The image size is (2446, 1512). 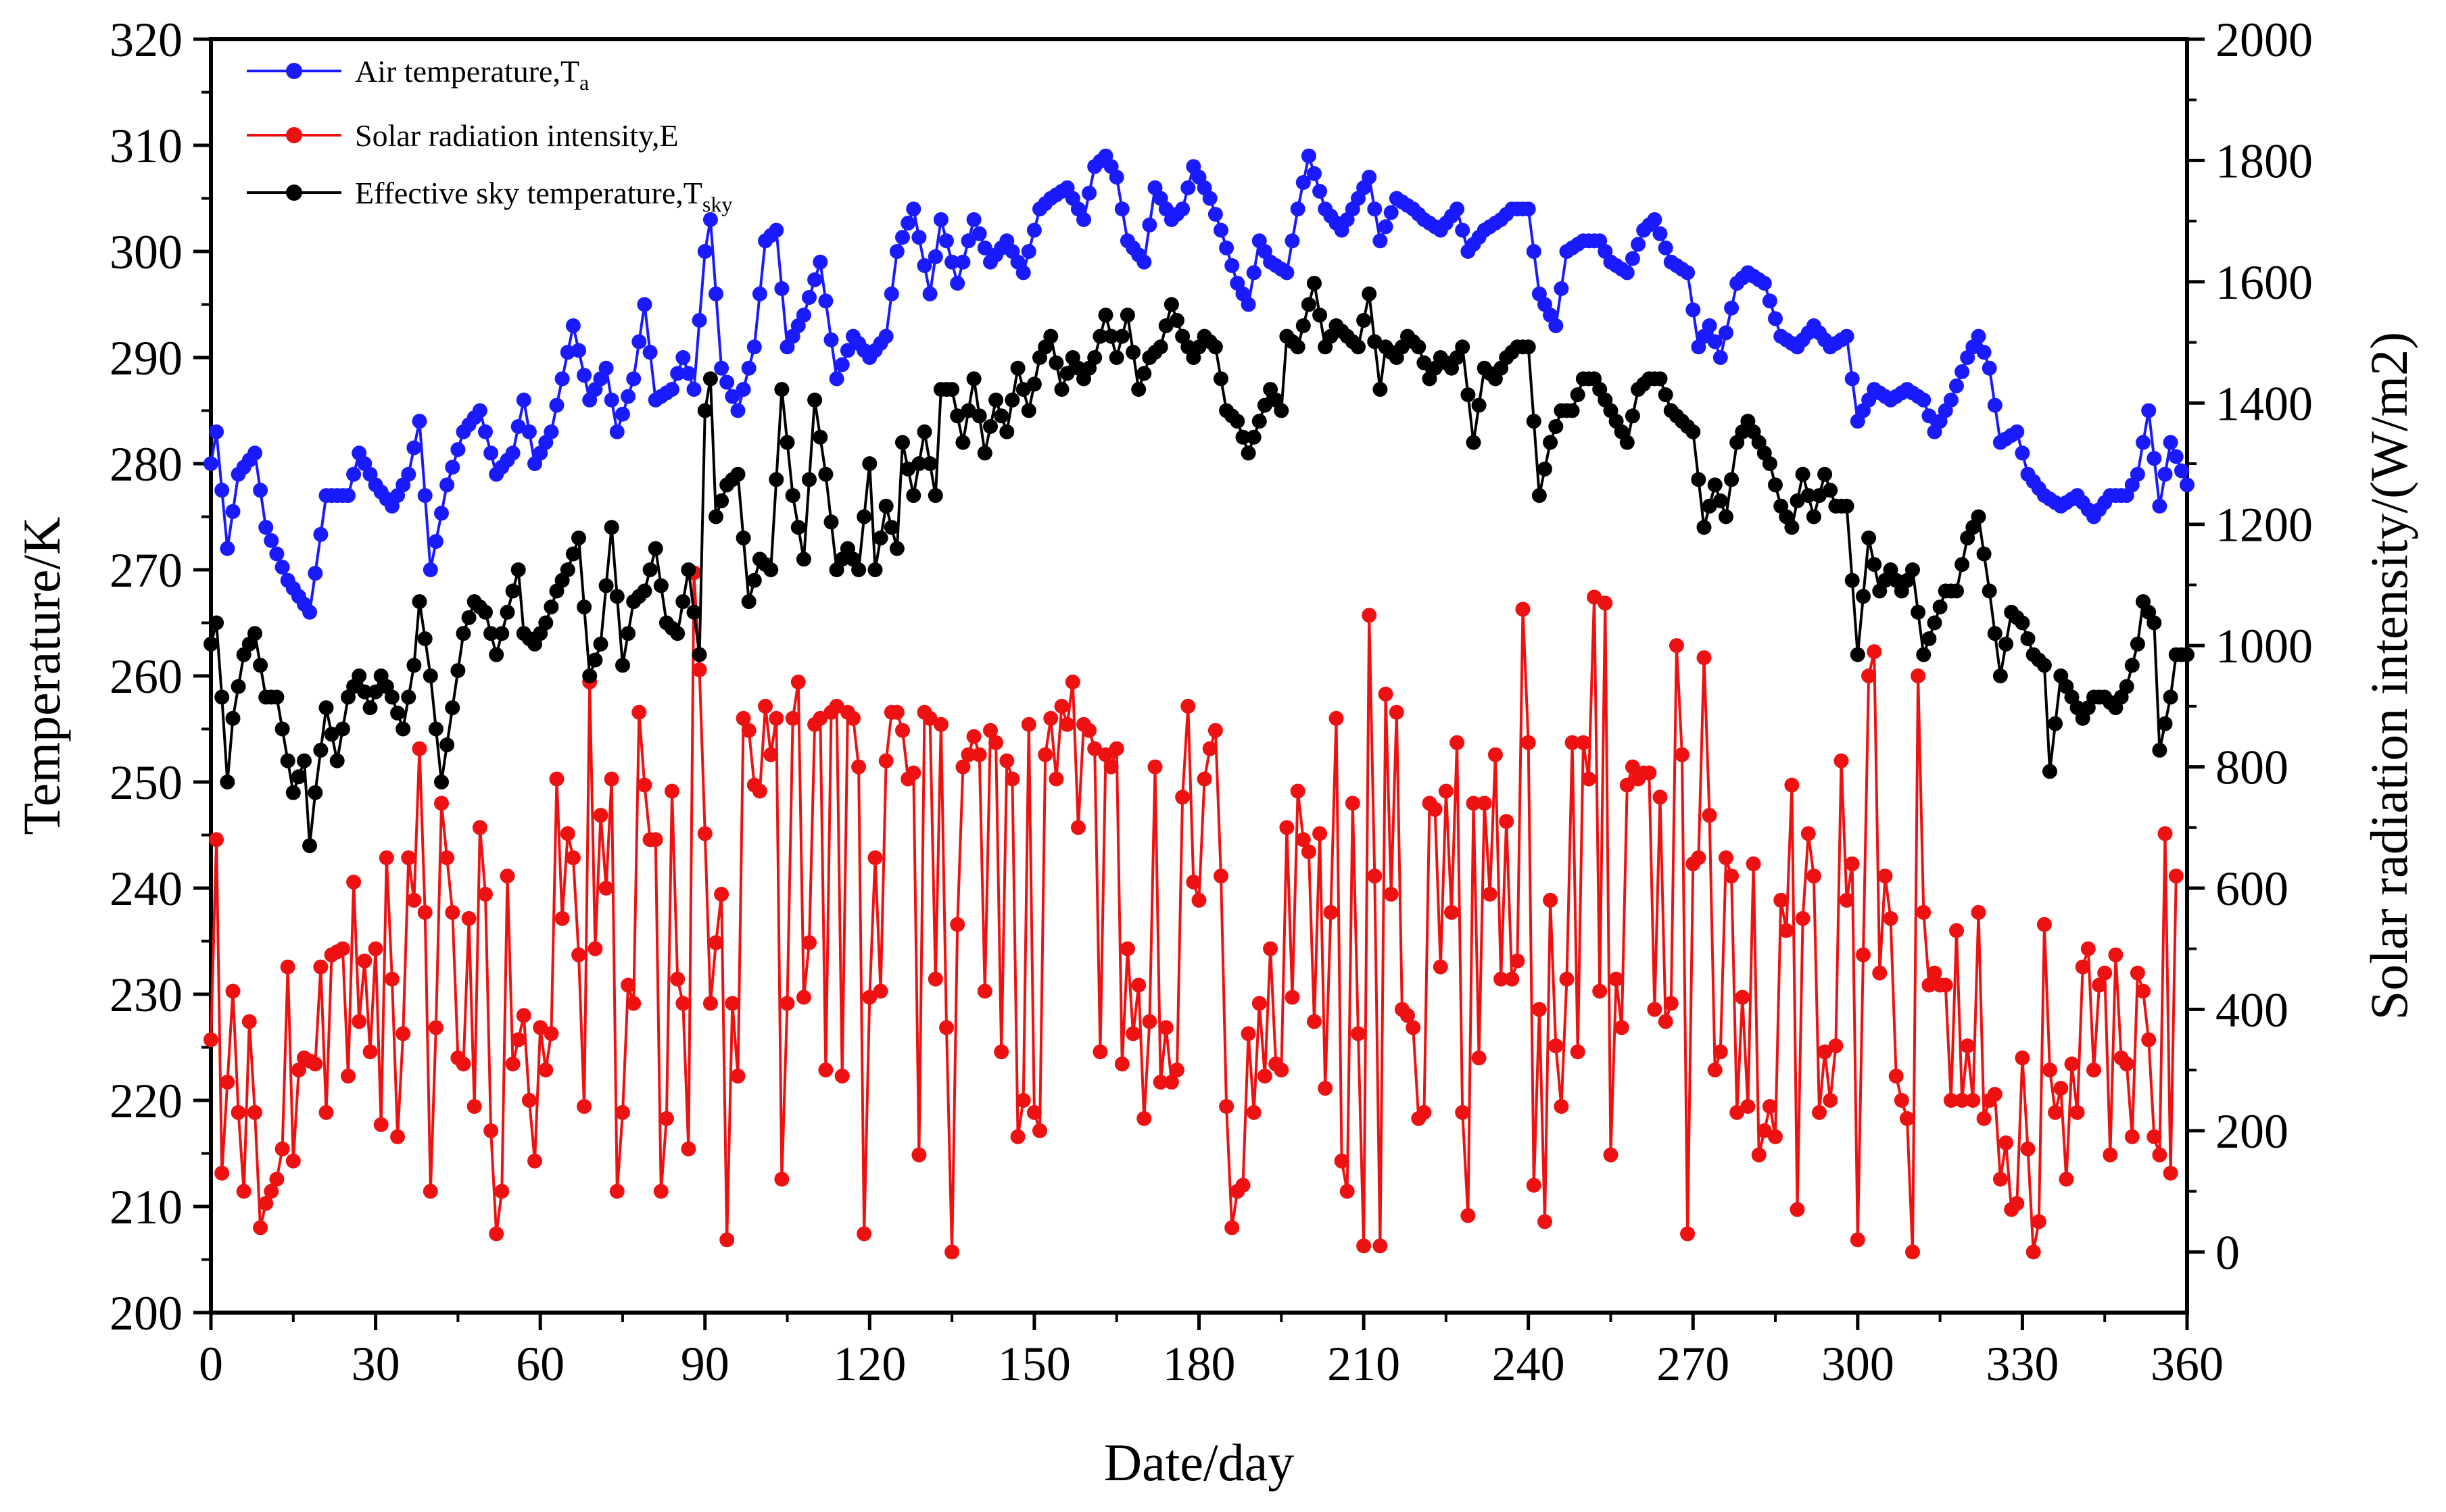 I want to click on legend-label-text: Solar radiation intensity,E, so click(x=517, y=135).